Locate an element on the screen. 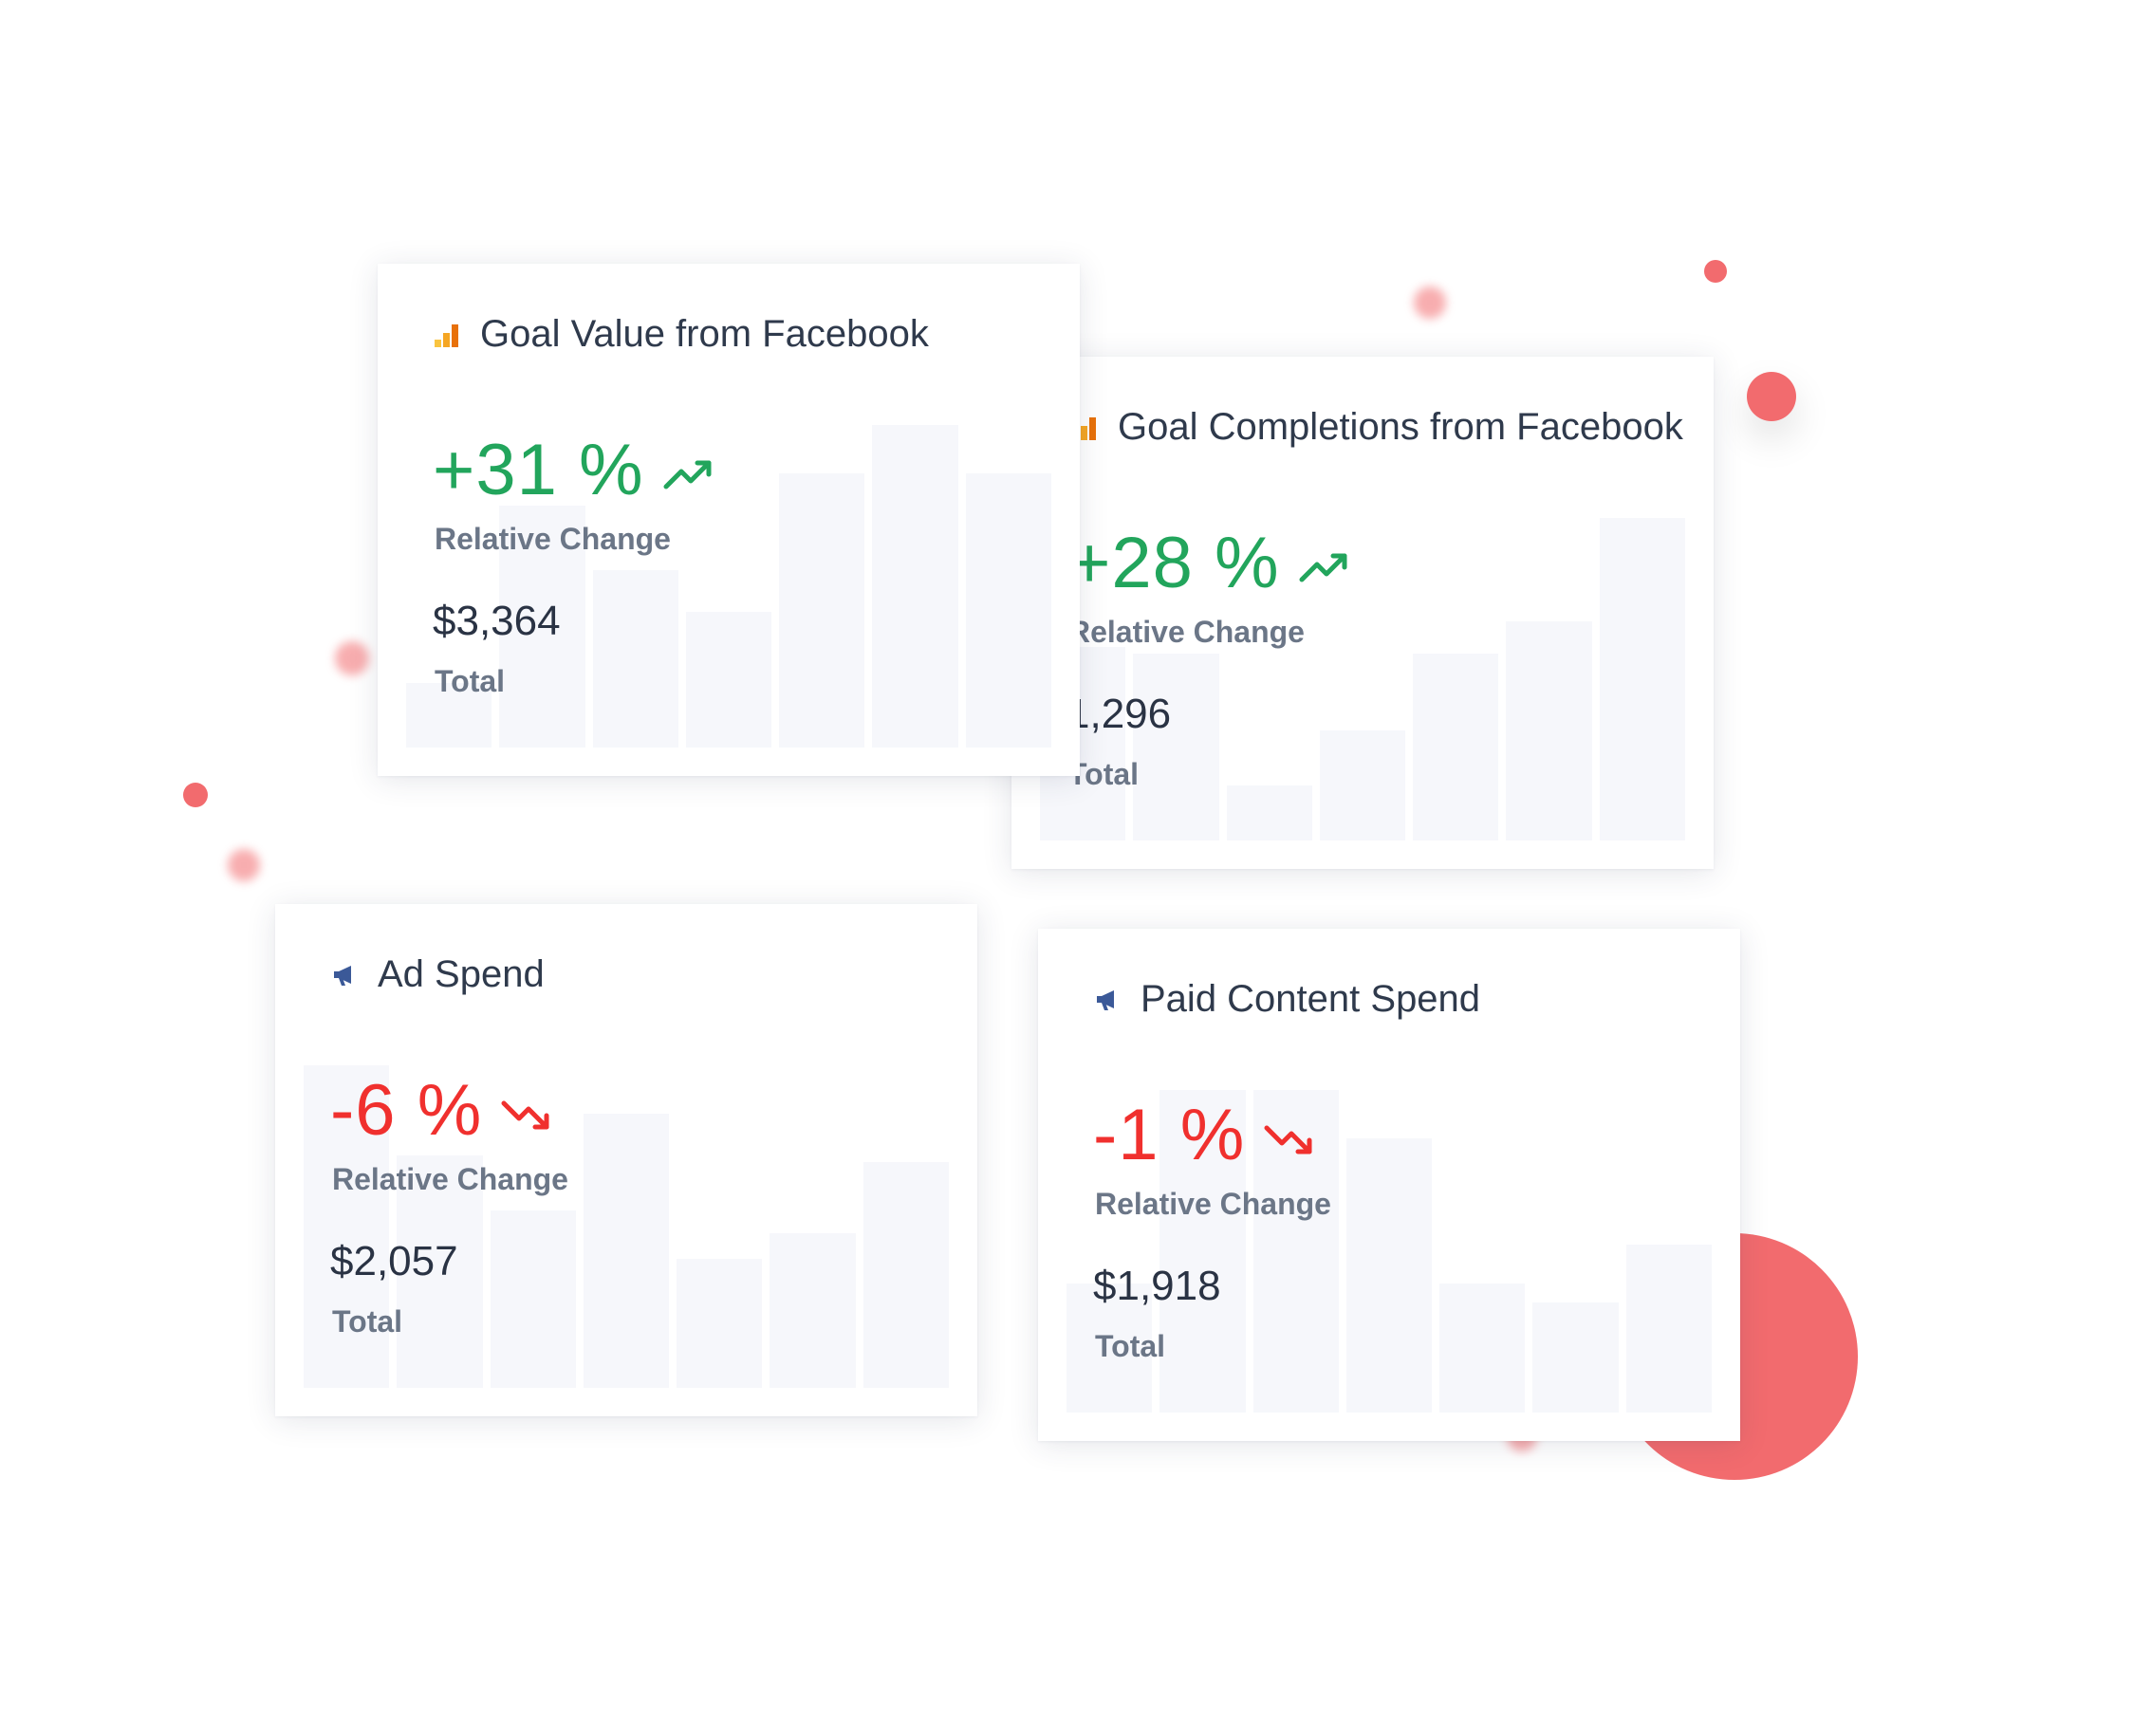  card-title: Ad Spend is located at coordinates (461, 974).